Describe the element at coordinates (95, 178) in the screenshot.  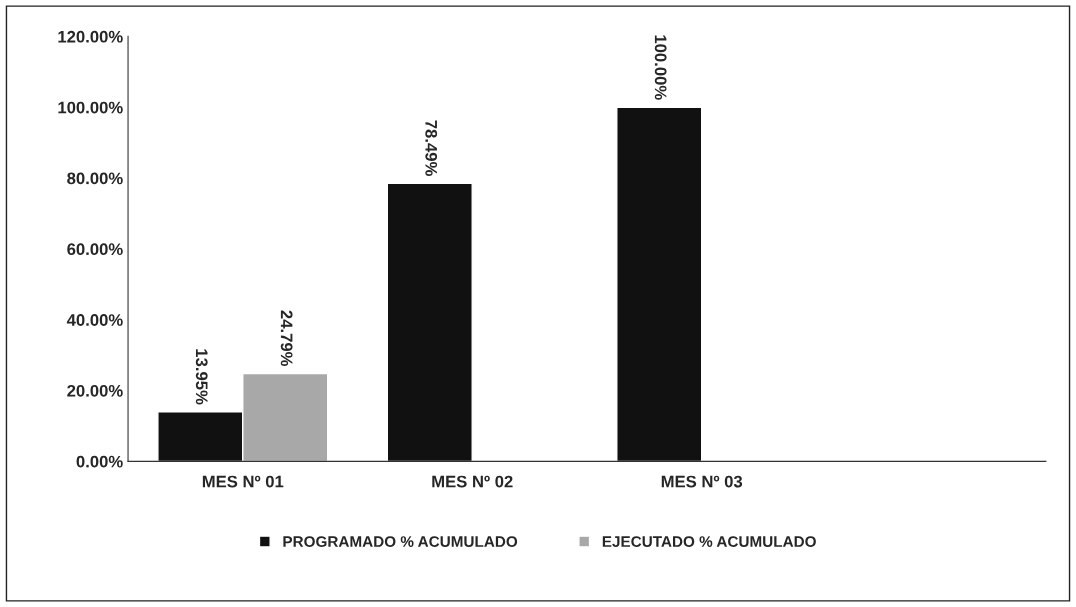
I see `y-tick-label: 80.00%` at that location.